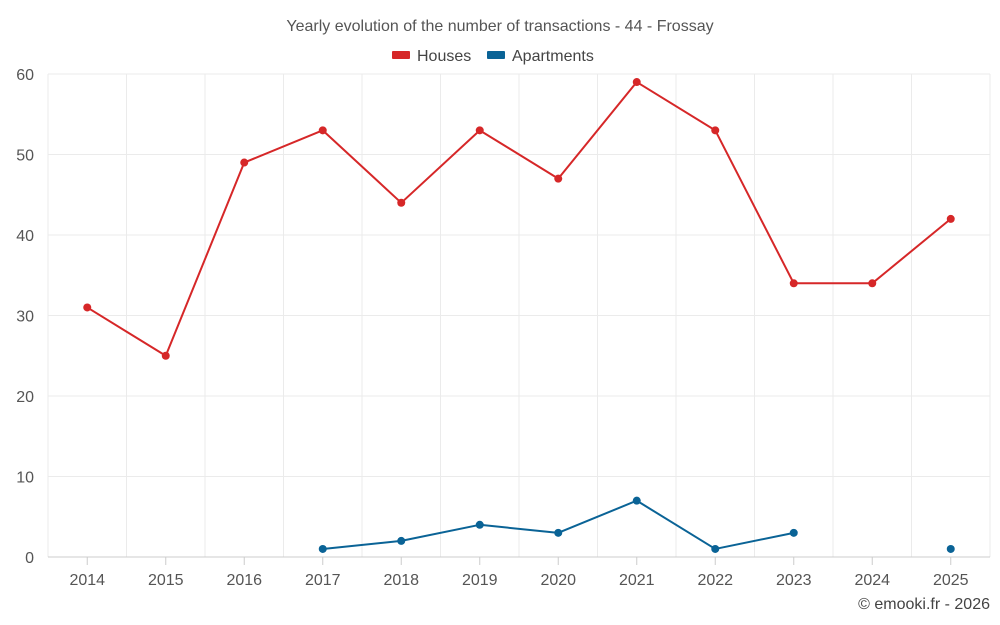 The image size is (1000, 625). Describe the element at coordinates (323, 580) in the screenshot. I see `x-tick-label: 2017` at that location.